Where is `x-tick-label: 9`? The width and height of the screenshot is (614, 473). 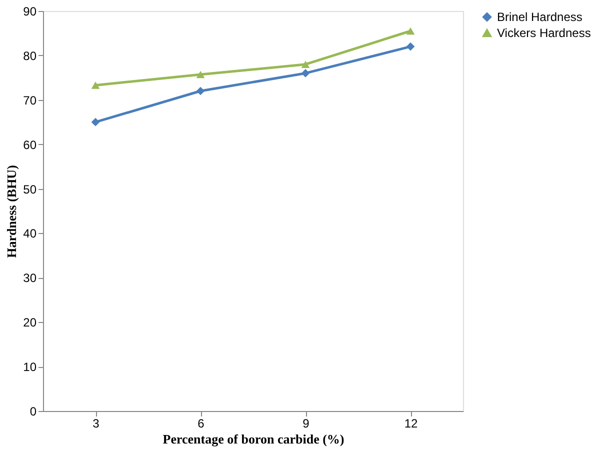 x-tick-label: 9 is located at coordinates (306, 423).